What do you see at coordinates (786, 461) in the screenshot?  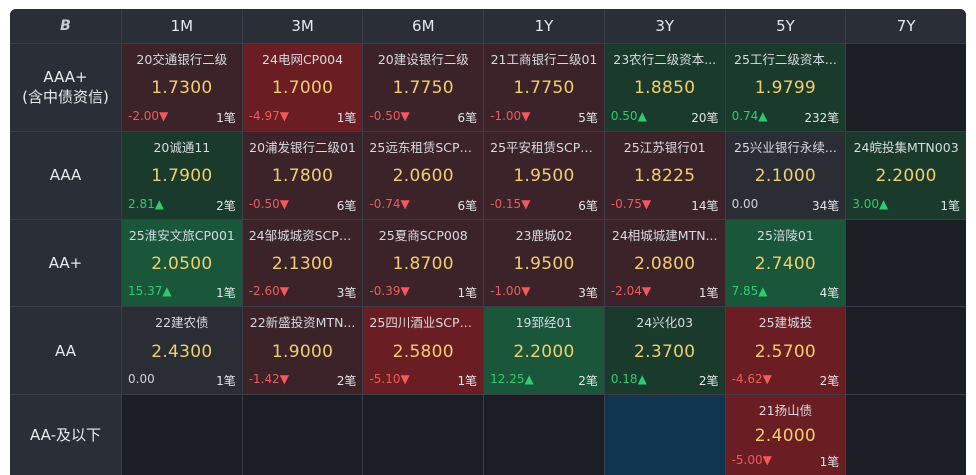 I see `cell-footer: -5.00▼ 1笔` at bounding box center [786, 461].